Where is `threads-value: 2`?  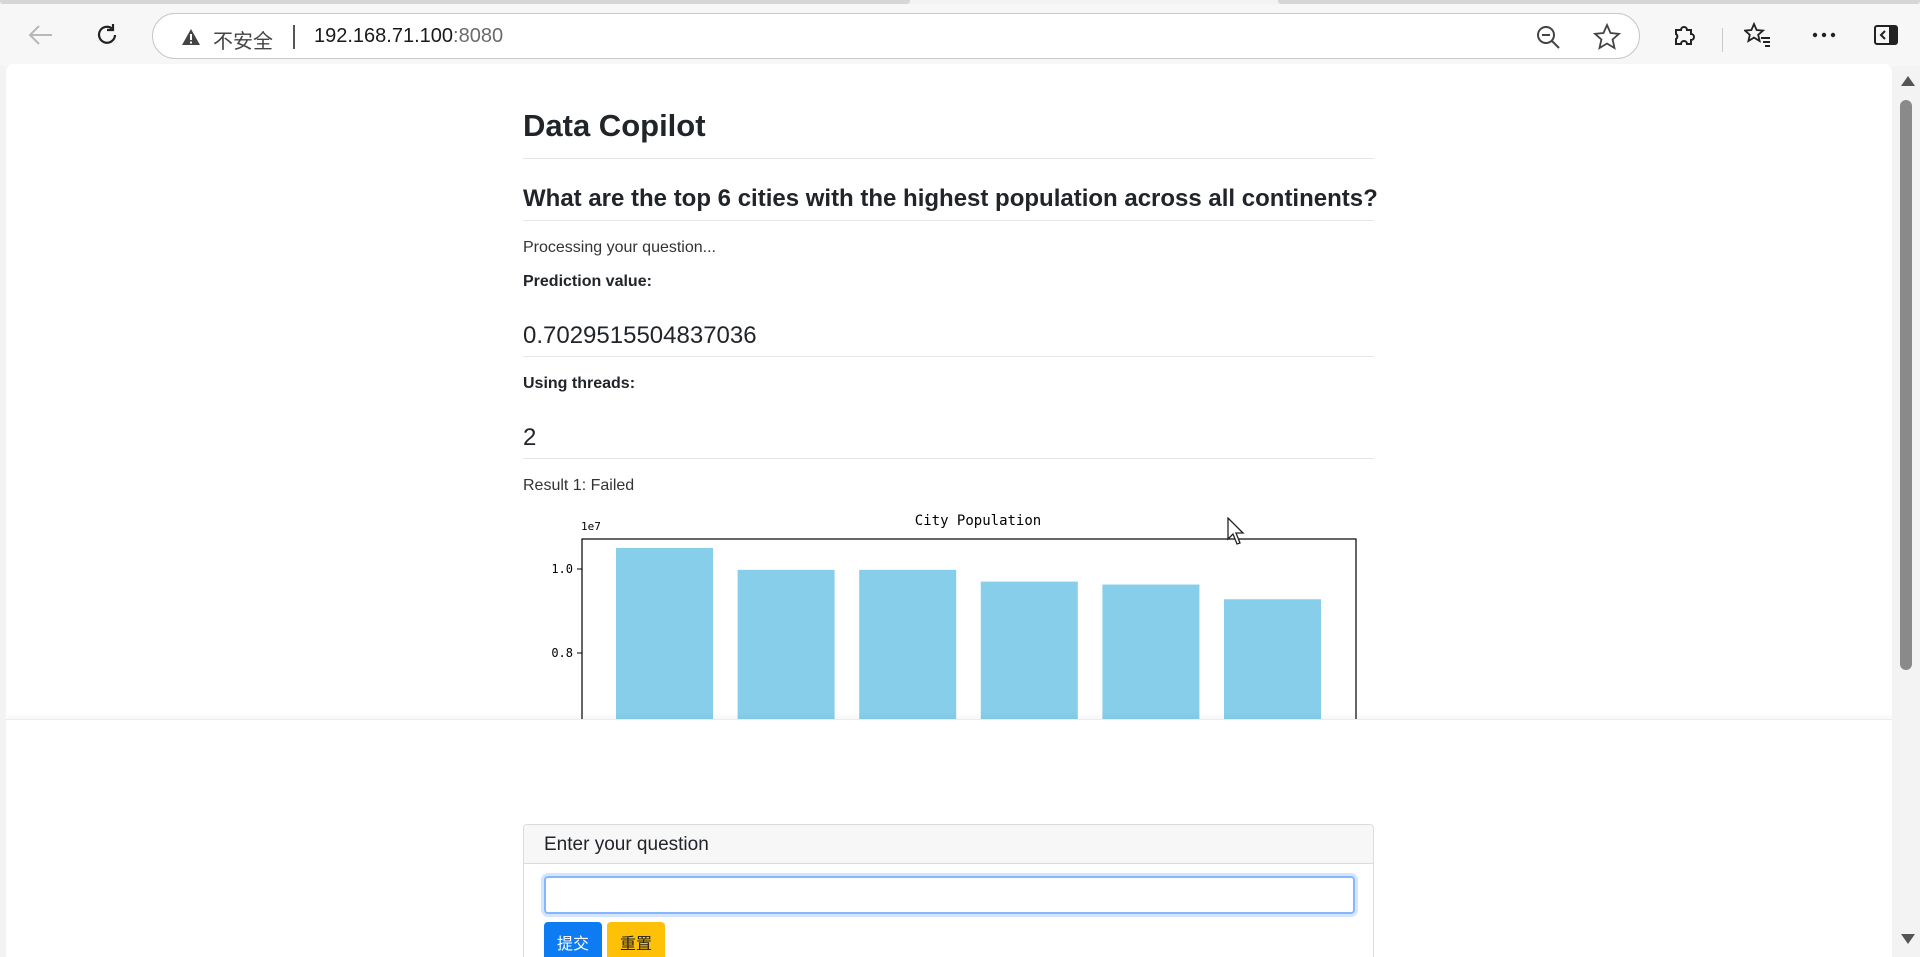 threads-value: 2 is located at coordinates (530, 437).